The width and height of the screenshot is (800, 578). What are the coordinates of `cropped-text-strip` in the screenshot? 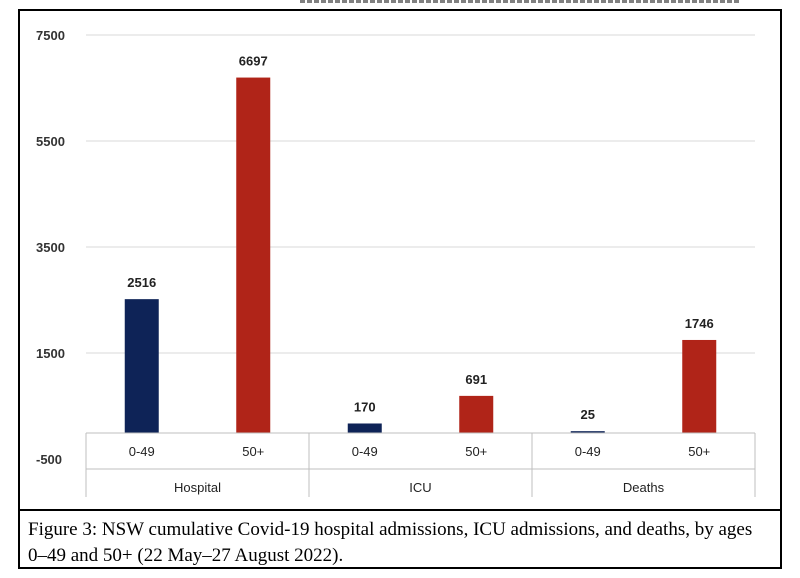 It's located at (400, 4).